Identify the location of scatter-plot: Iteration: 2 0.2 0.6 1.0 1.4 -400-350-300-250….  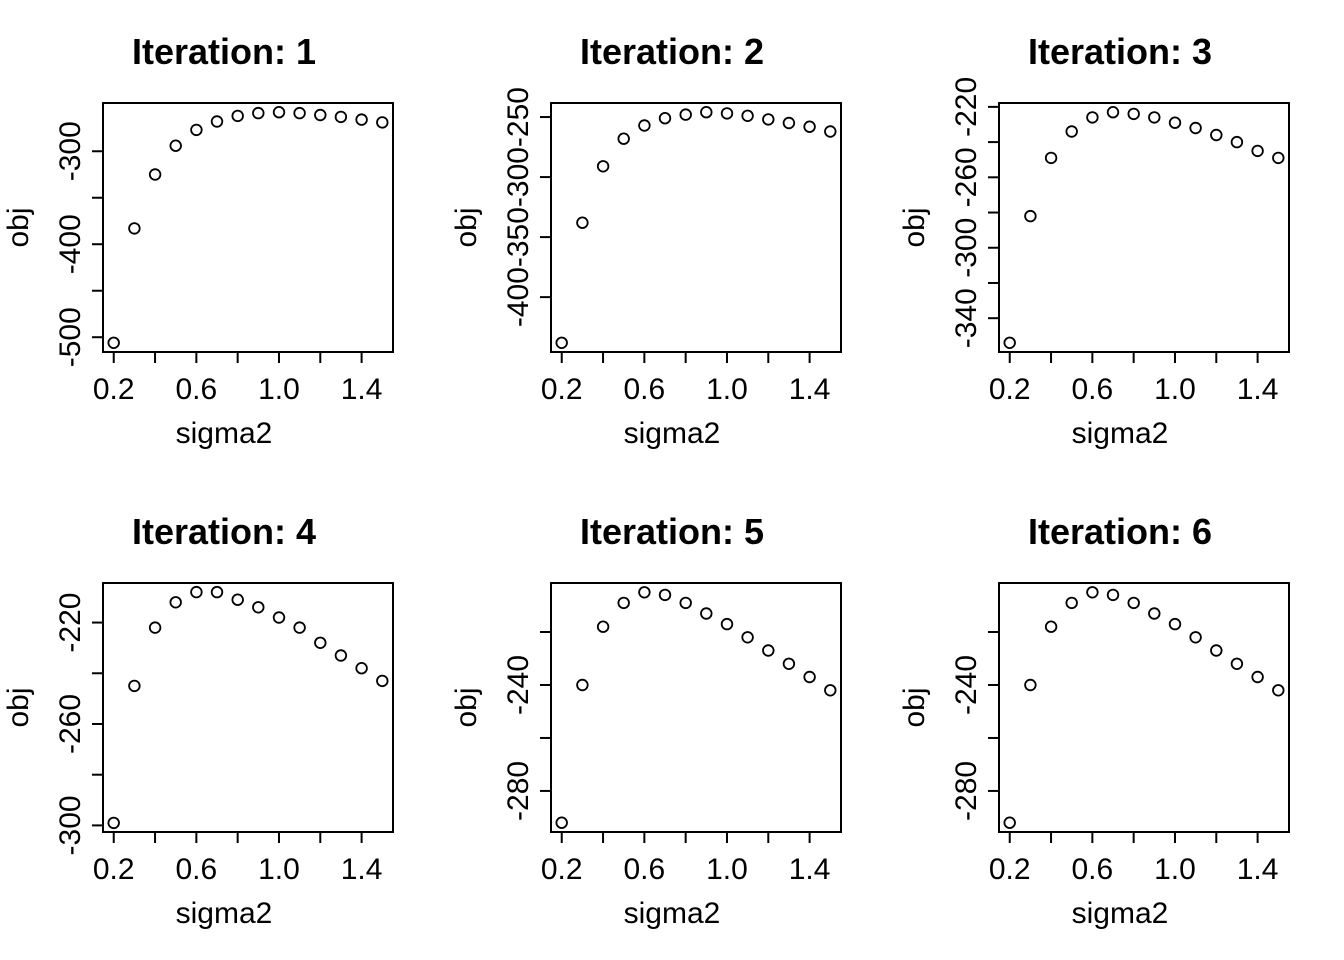
(646, 240).